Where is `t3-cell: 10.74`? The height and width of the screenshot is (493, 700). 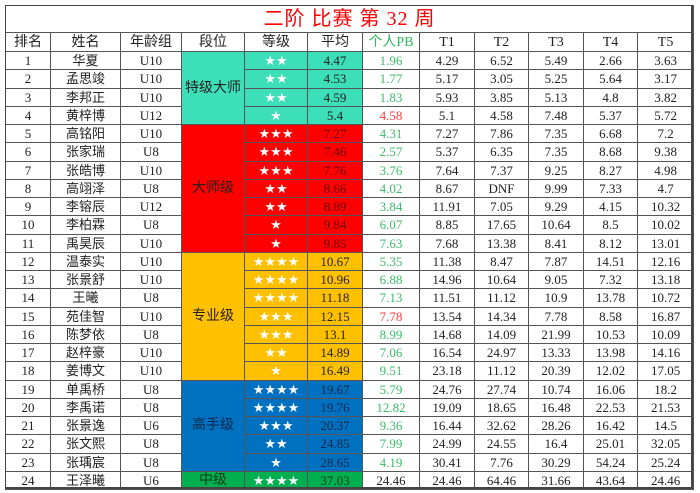 t3-cell: 10.74 is located at coordinates (556, 389).